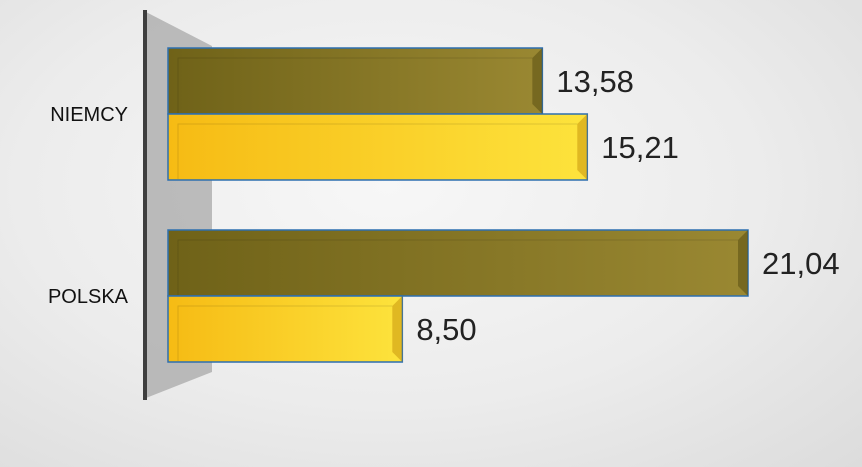 Image resolution: width=862 pixels, height=467 pixels. Describe the element at coordinates (89, 115) in the screenshot. I see `category-label-niemcy: NIEMCY` at that location.